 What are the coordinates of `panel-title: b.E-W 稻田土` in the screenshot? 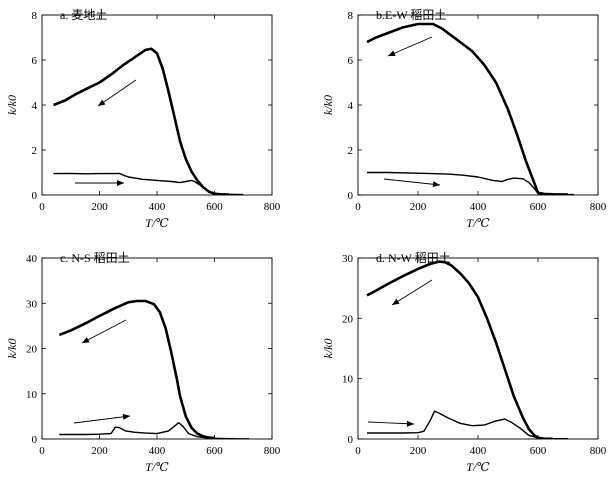 It's located at (411, 15).